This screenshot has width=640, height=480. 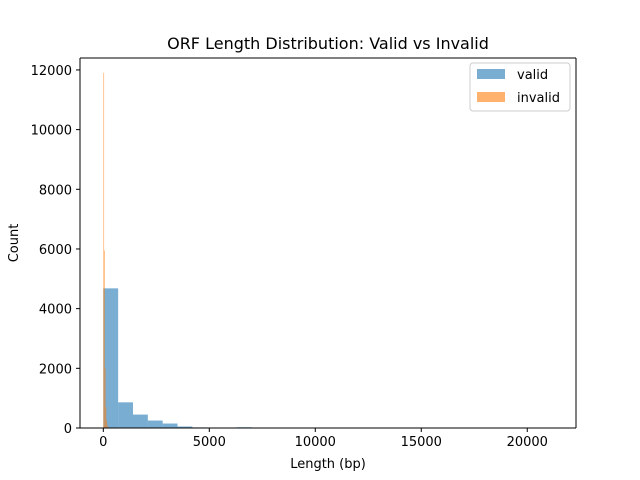 What do you see at coordinates (491, 74) in the screenshot?
I see `legend-swatch-valid` at bounding box center [491, 74].